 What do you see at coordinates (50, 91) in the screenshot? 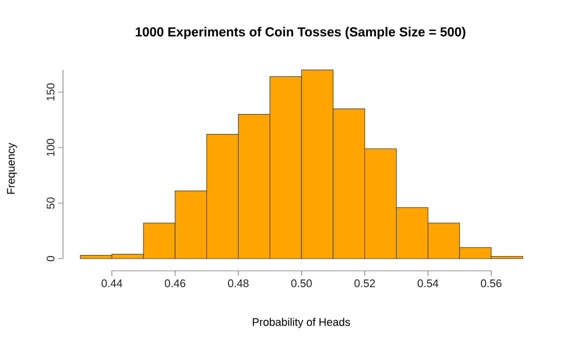
I see `y-tick-label: 150` at bounding box center [50, 91].